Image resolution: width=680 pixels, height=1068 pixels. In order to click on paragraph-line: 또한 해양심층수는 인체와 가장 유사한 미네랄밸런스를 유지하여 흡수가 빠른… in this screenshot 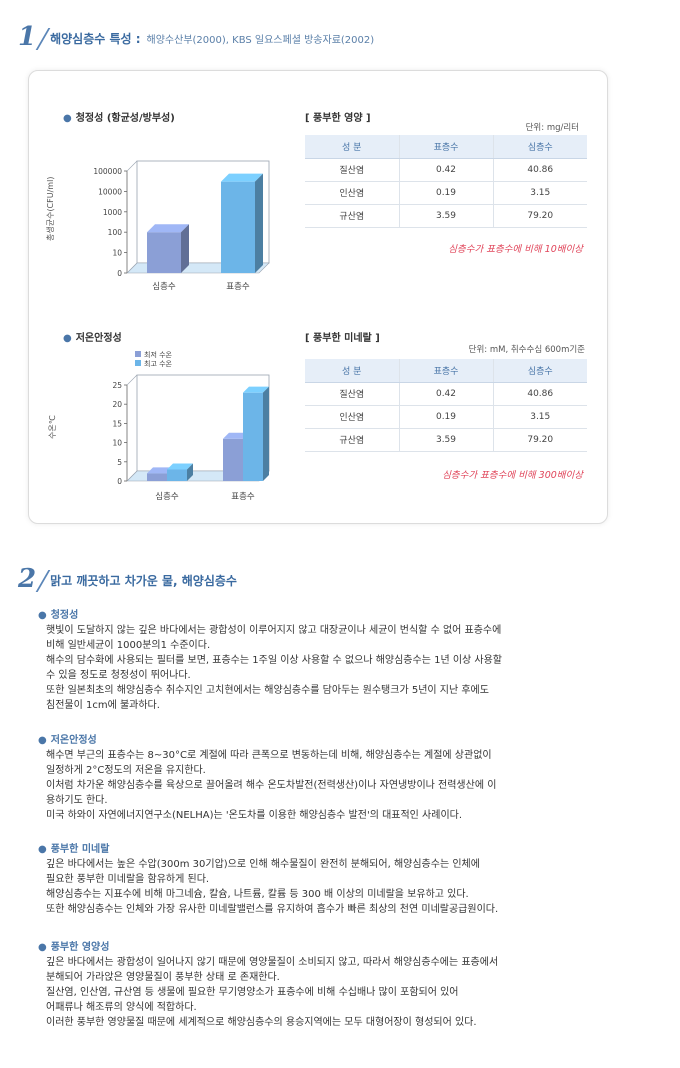, I will do `click(272, 909)`.